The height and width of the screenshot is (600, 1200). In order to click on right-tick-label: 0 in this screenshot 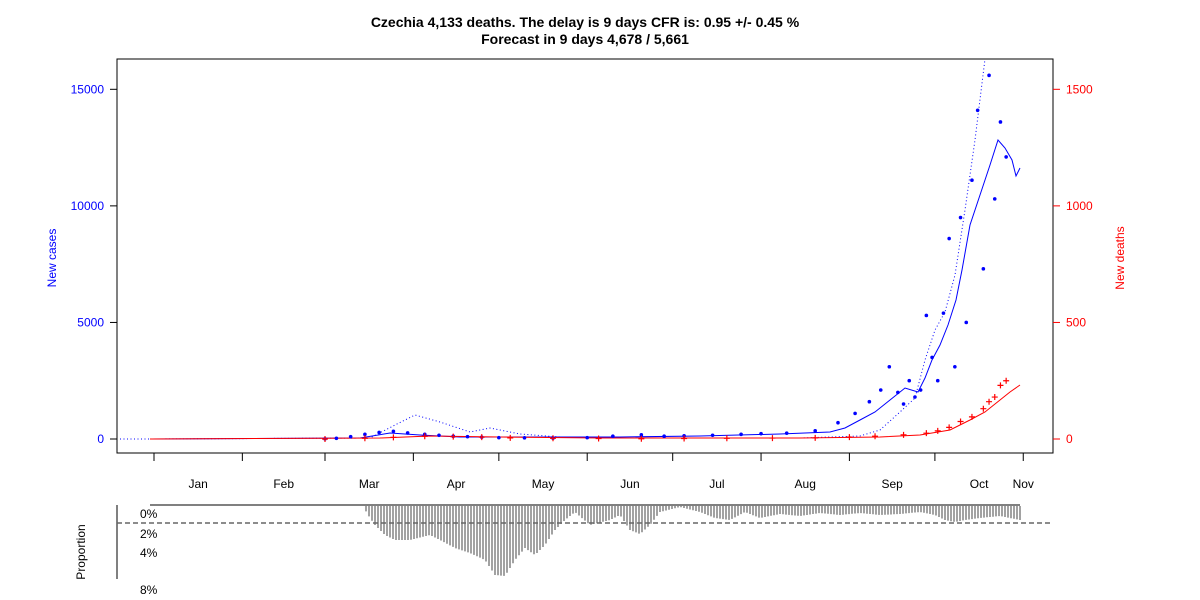, I will do `click(1069, 439)`.